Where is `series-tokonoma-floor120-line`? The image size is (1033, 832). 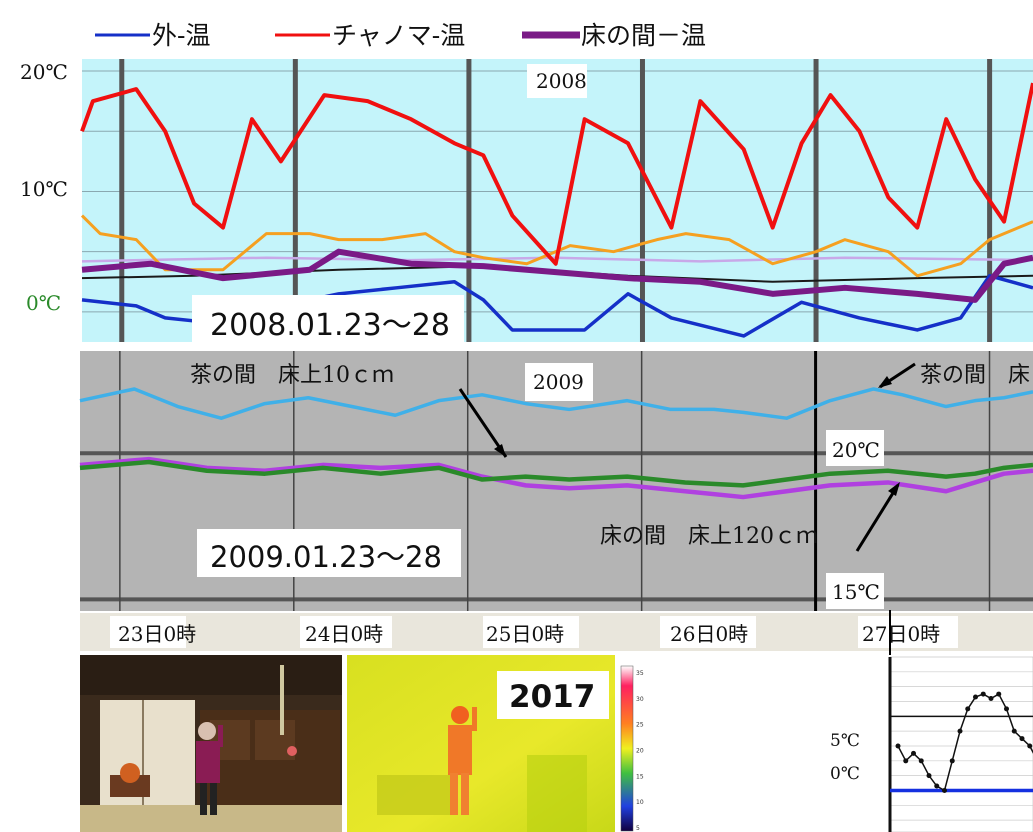 series-tokonoma-floor120-line is located at coordinates (556, 478).